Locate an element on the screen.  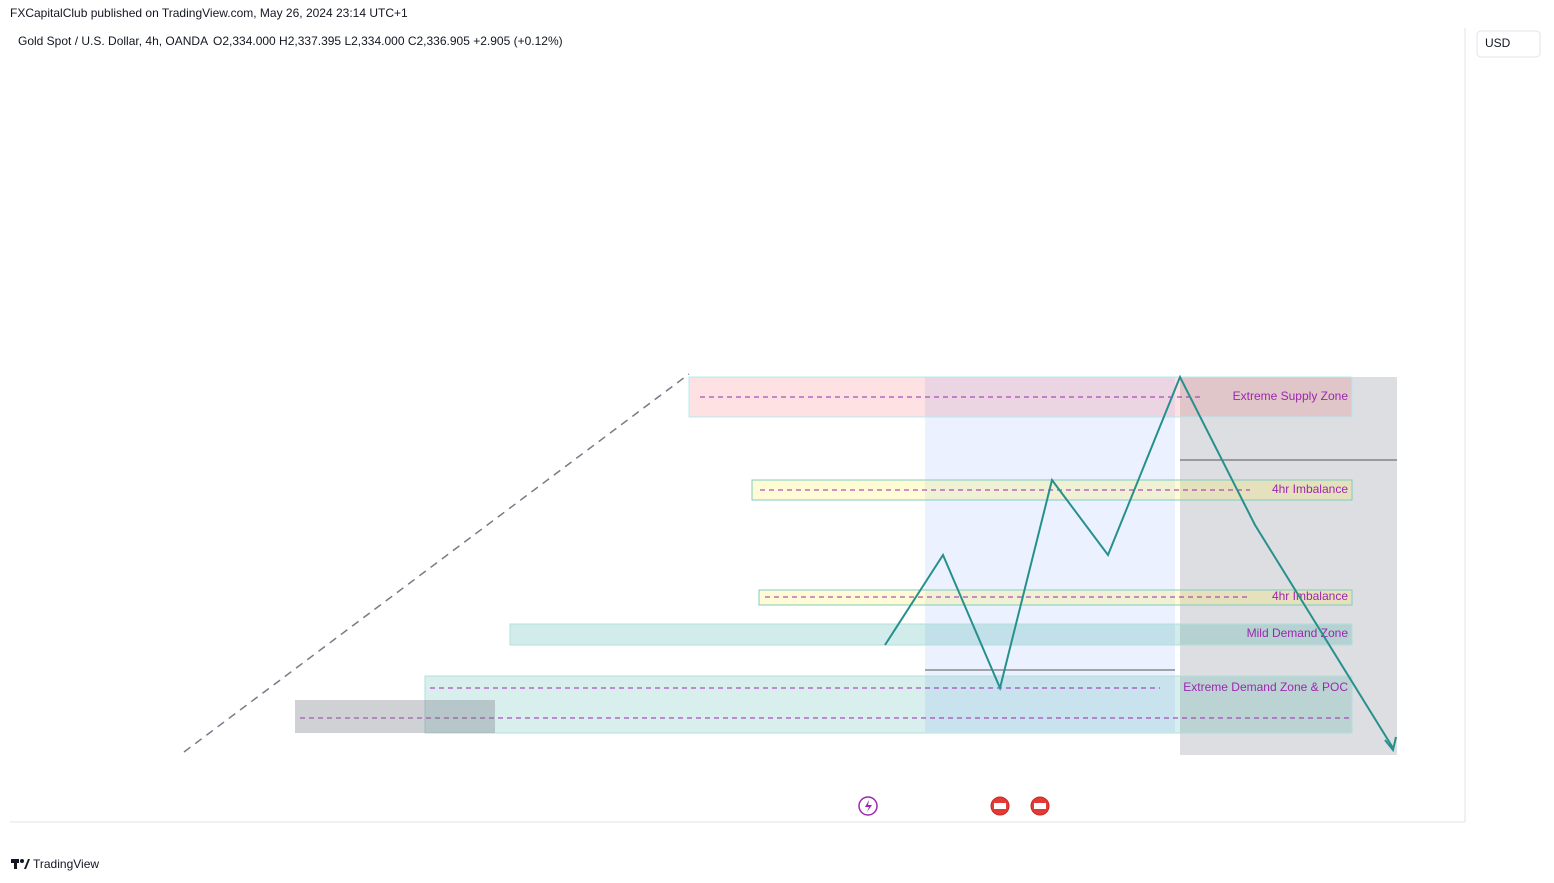
event-icons is located at coordinates (954, 806).